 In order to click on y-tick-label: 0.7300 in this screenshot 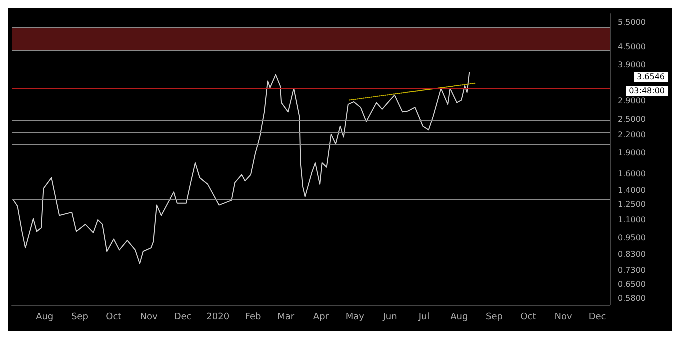, I will do `click(632, 270)`.